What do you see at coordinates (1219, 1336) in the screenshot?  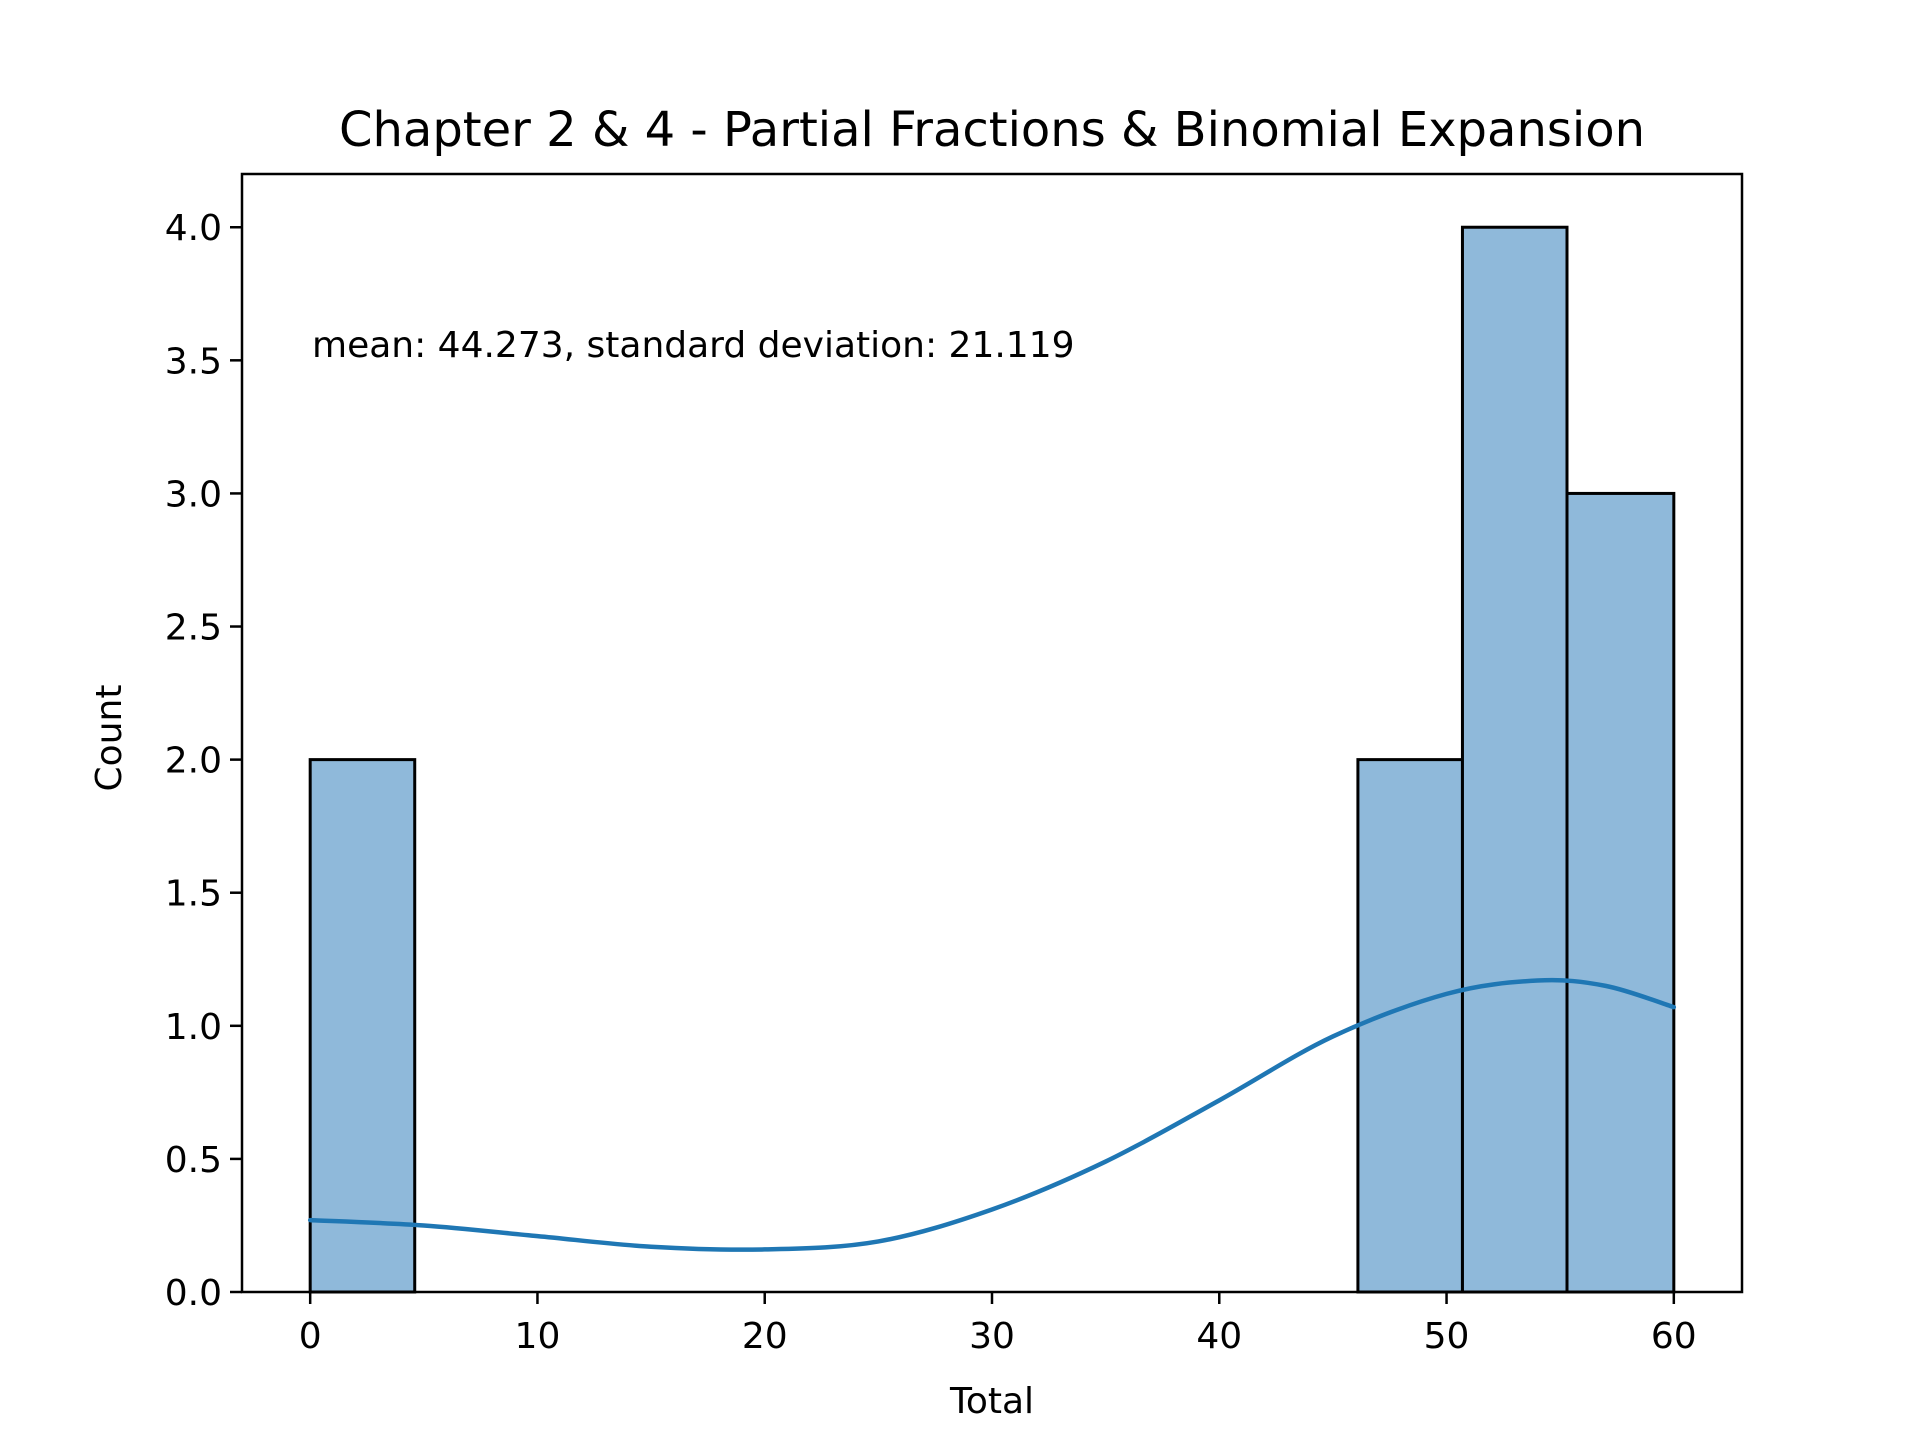 I see `x-tick-label: 40` at bounding box center [1219, 1336].